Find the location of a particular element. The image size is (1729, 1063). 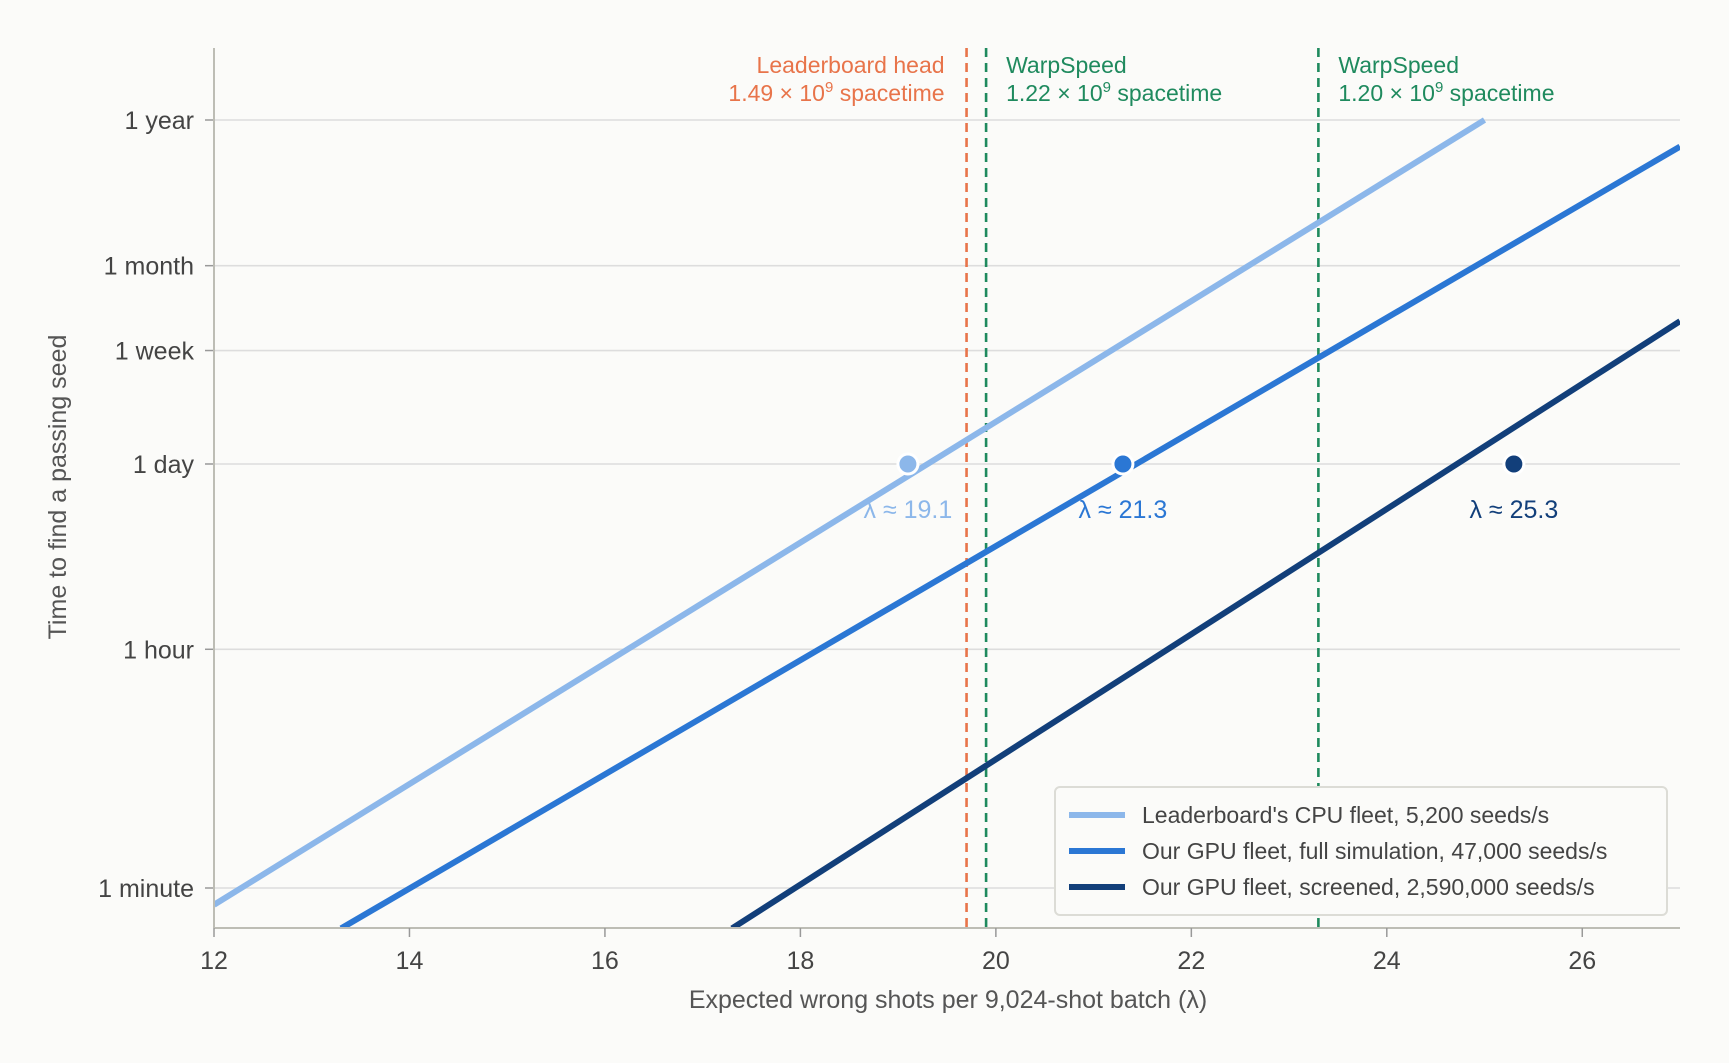

y-tick-label: 1 week is located at coordinates (155, 352).